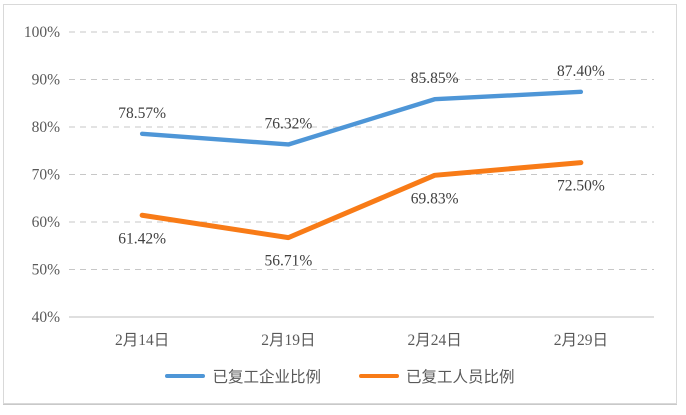 The image size is (686, 415). Describe the element at coordinates (142, 113) in the screenshot. I see `data-label: 78.57%` at that location.